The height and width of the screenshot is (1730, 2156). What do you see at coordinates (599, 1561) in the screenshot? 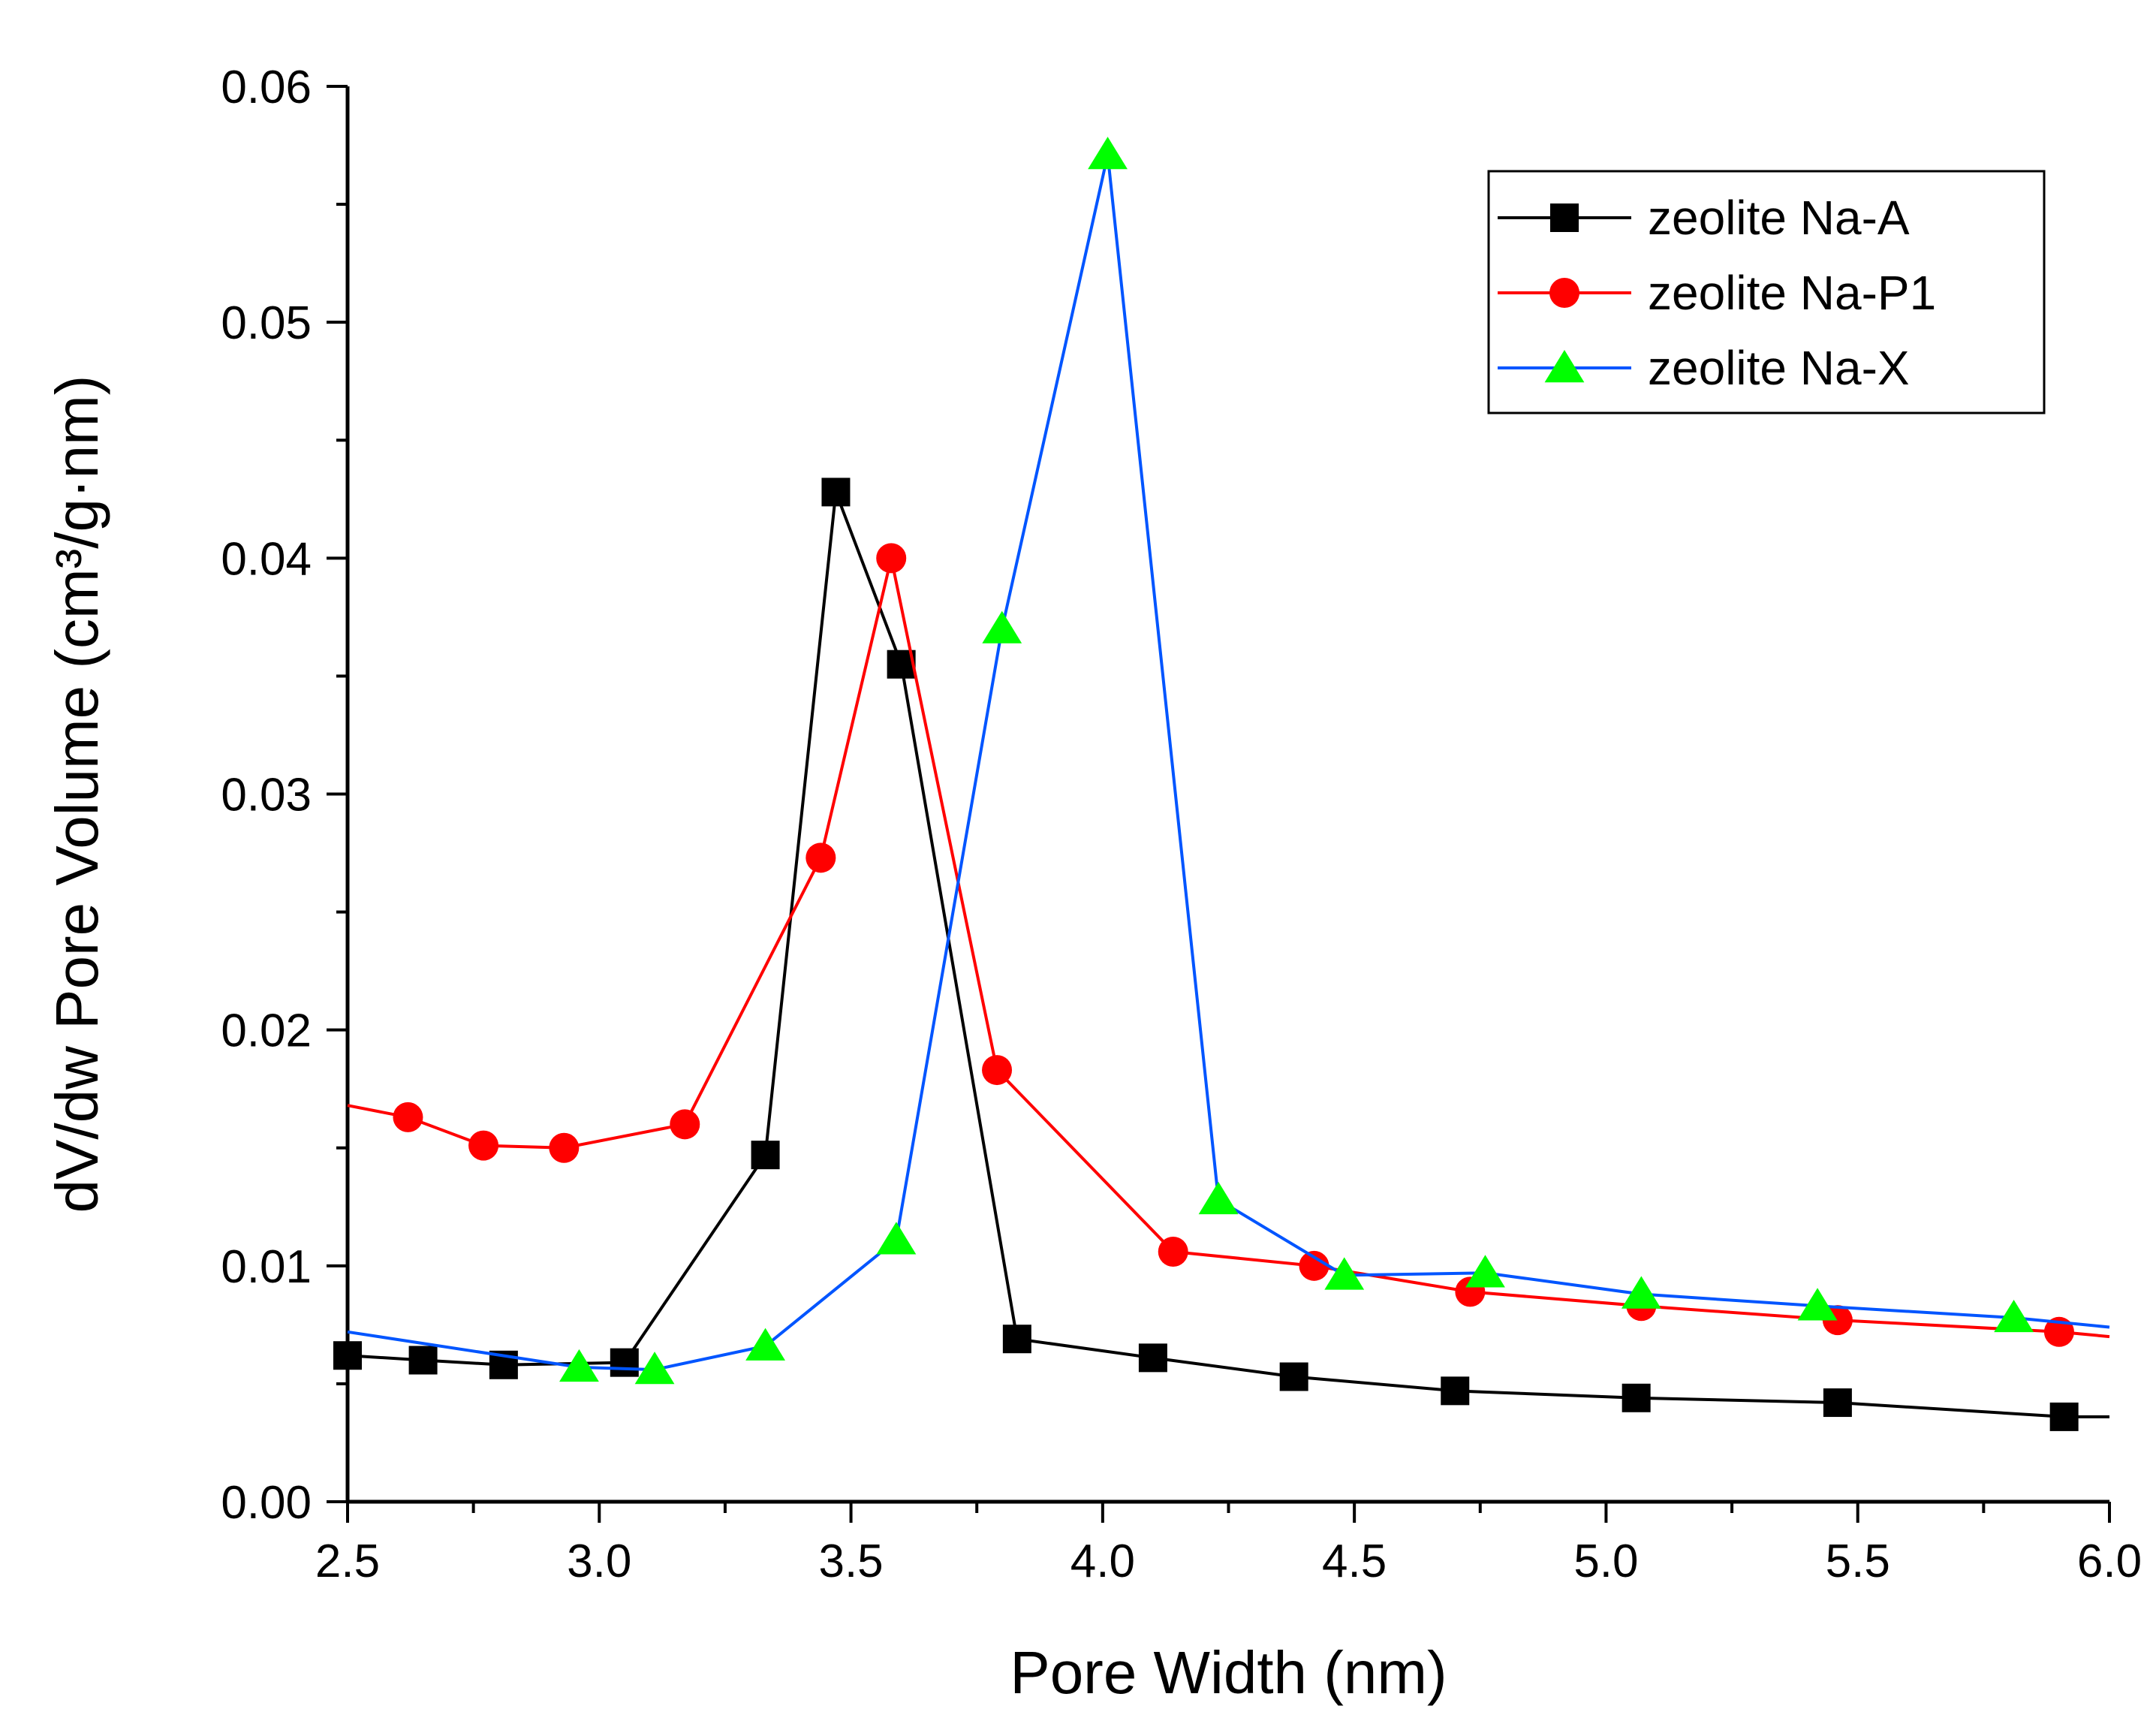
I see `x-tick-label: 3.0` at bounding box center [599, 1561].